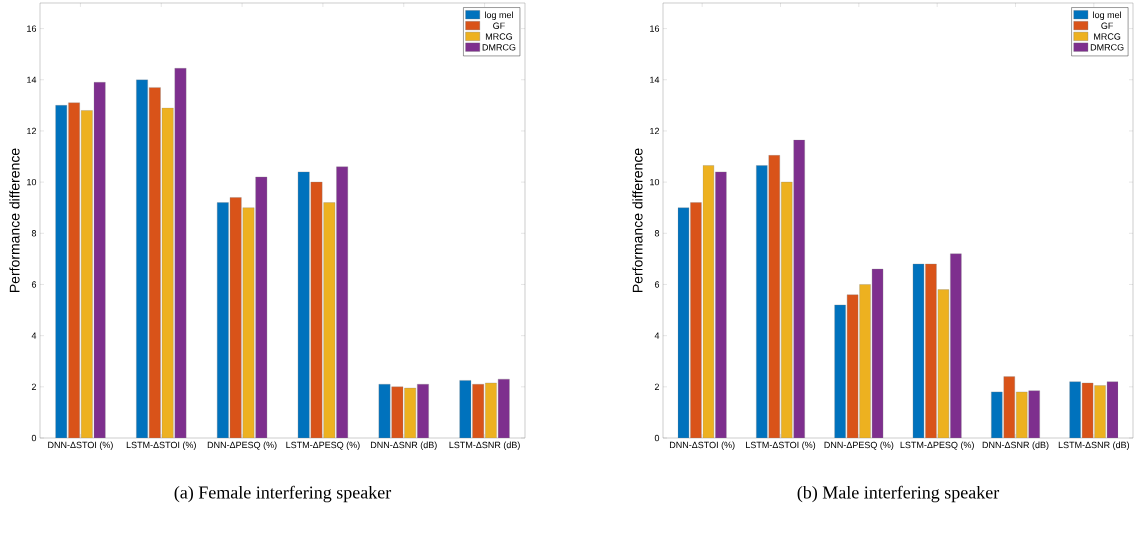 This screenshot has width=1141, height=539. Describe the element at coordinates (898, 494) in the screenshot. I see `text: (b) Male interfering speaker` at that location.